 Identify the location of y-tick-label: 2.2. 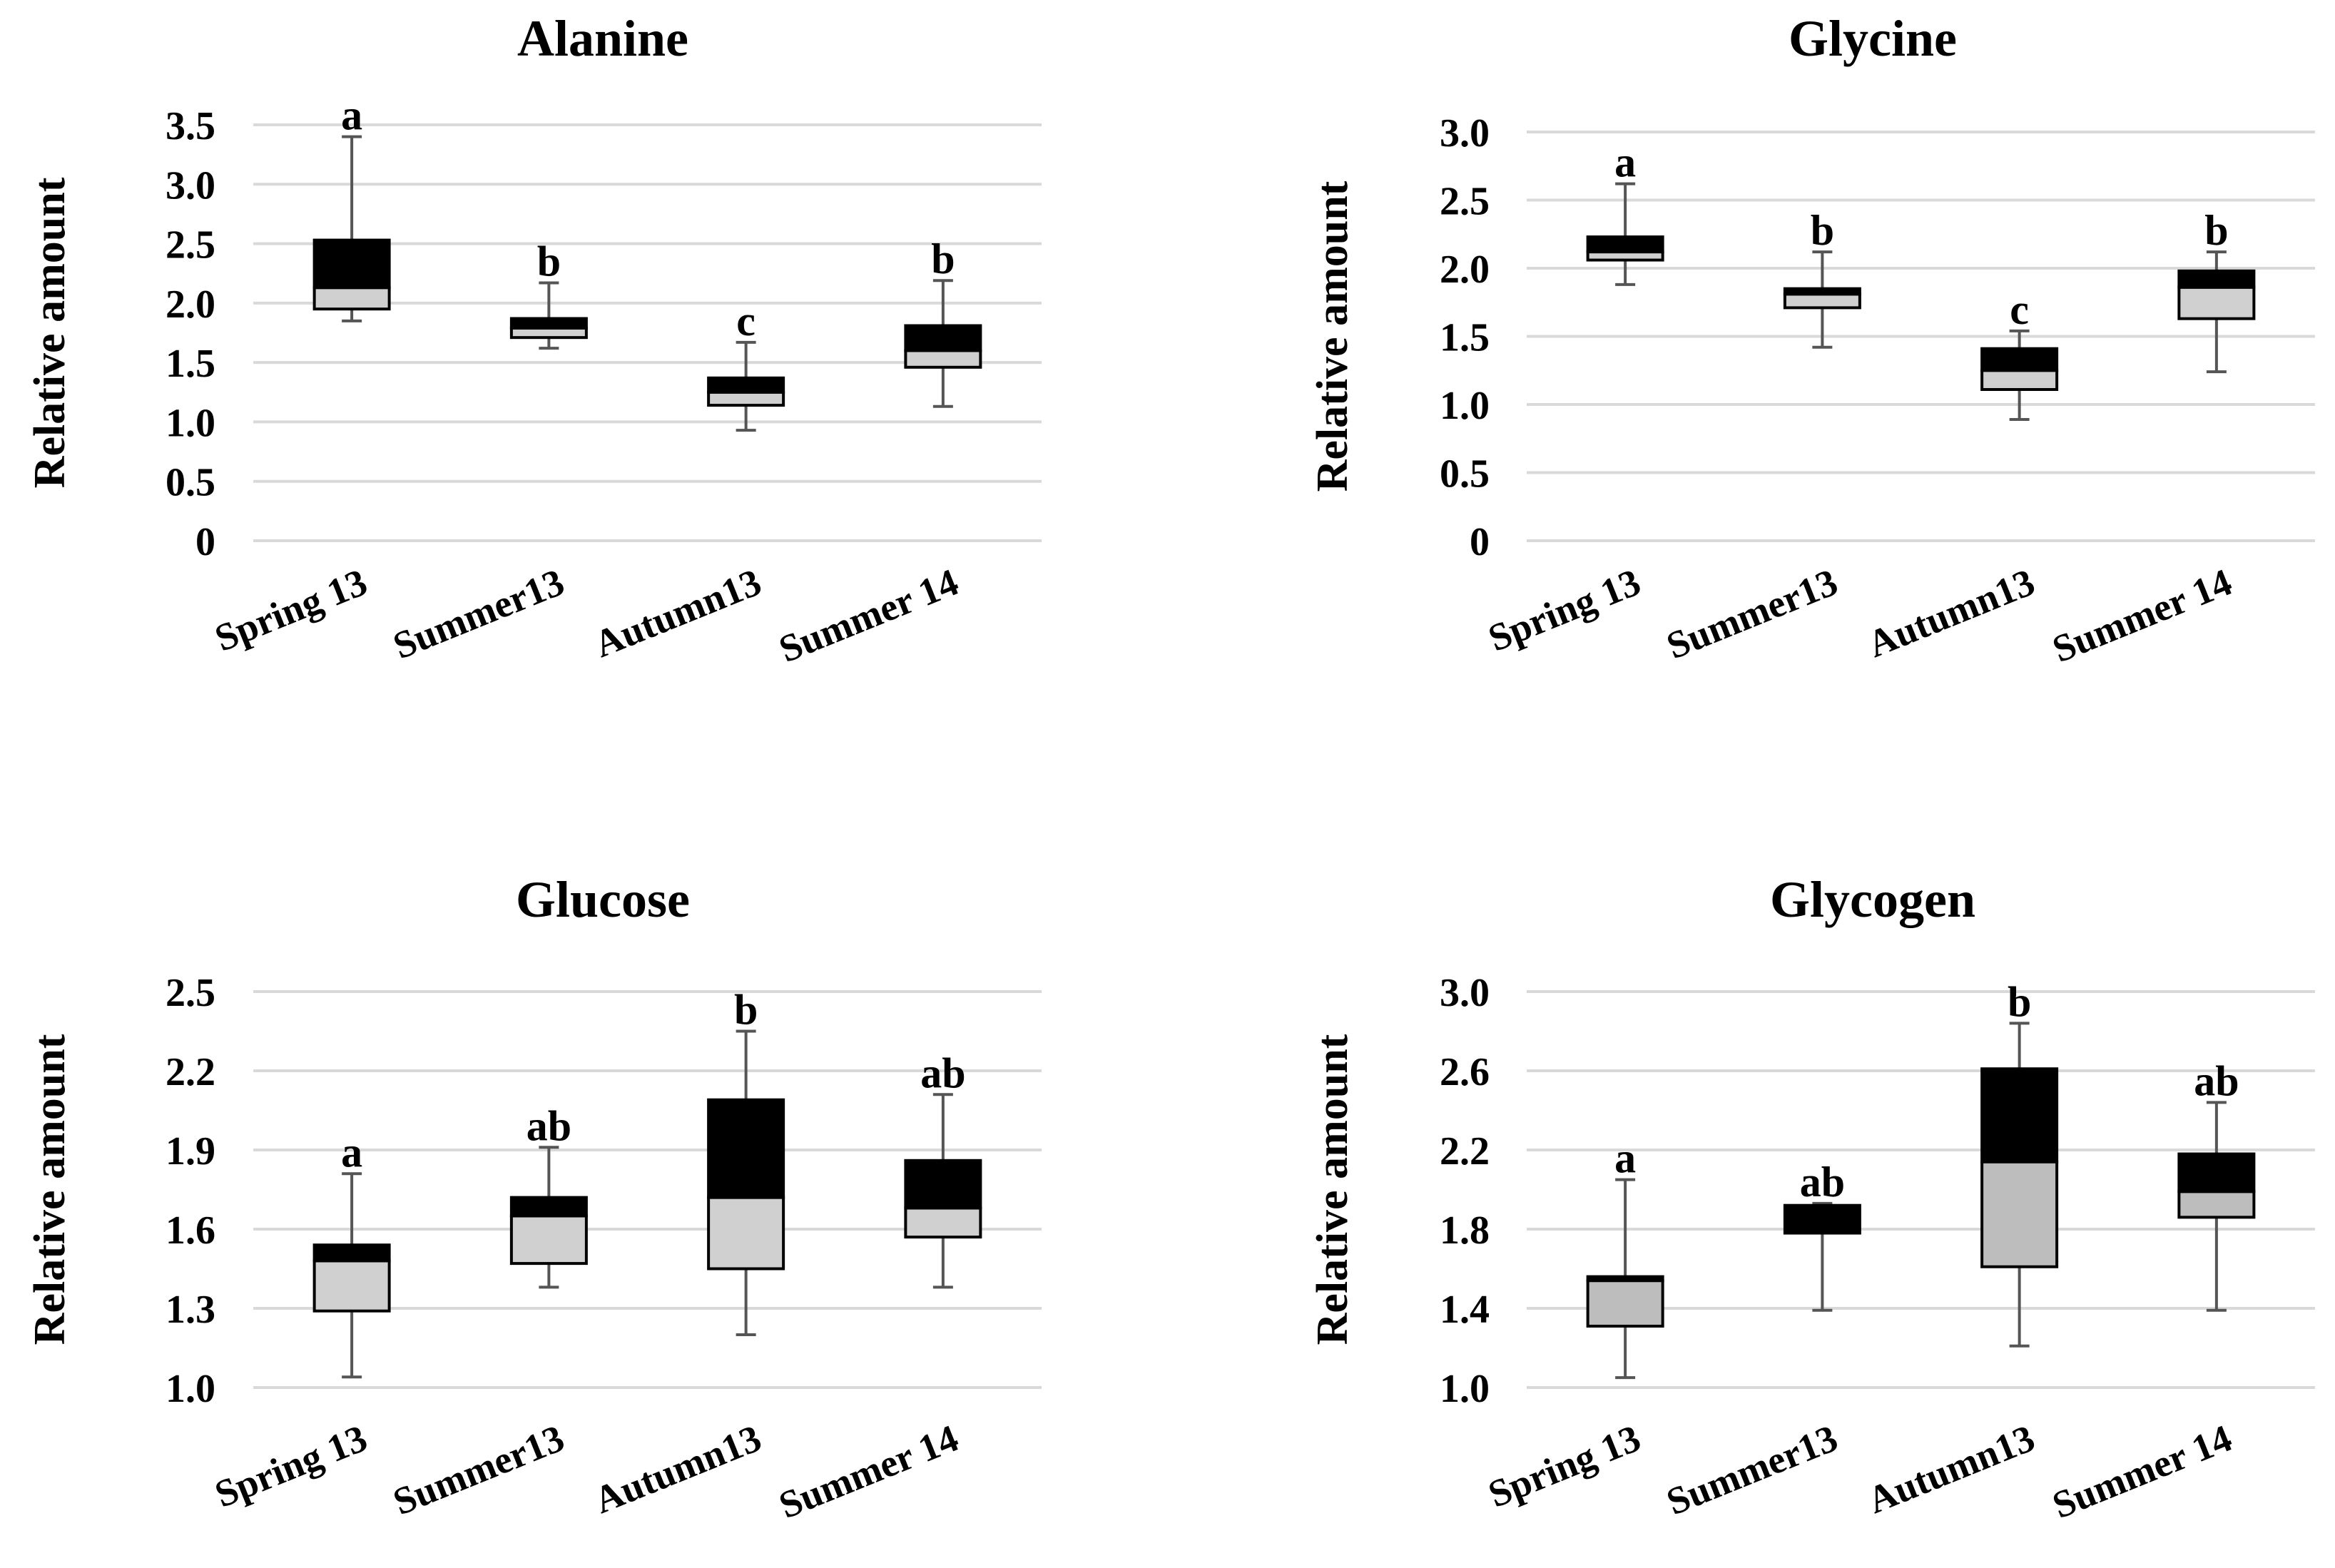
(1465, 1151).